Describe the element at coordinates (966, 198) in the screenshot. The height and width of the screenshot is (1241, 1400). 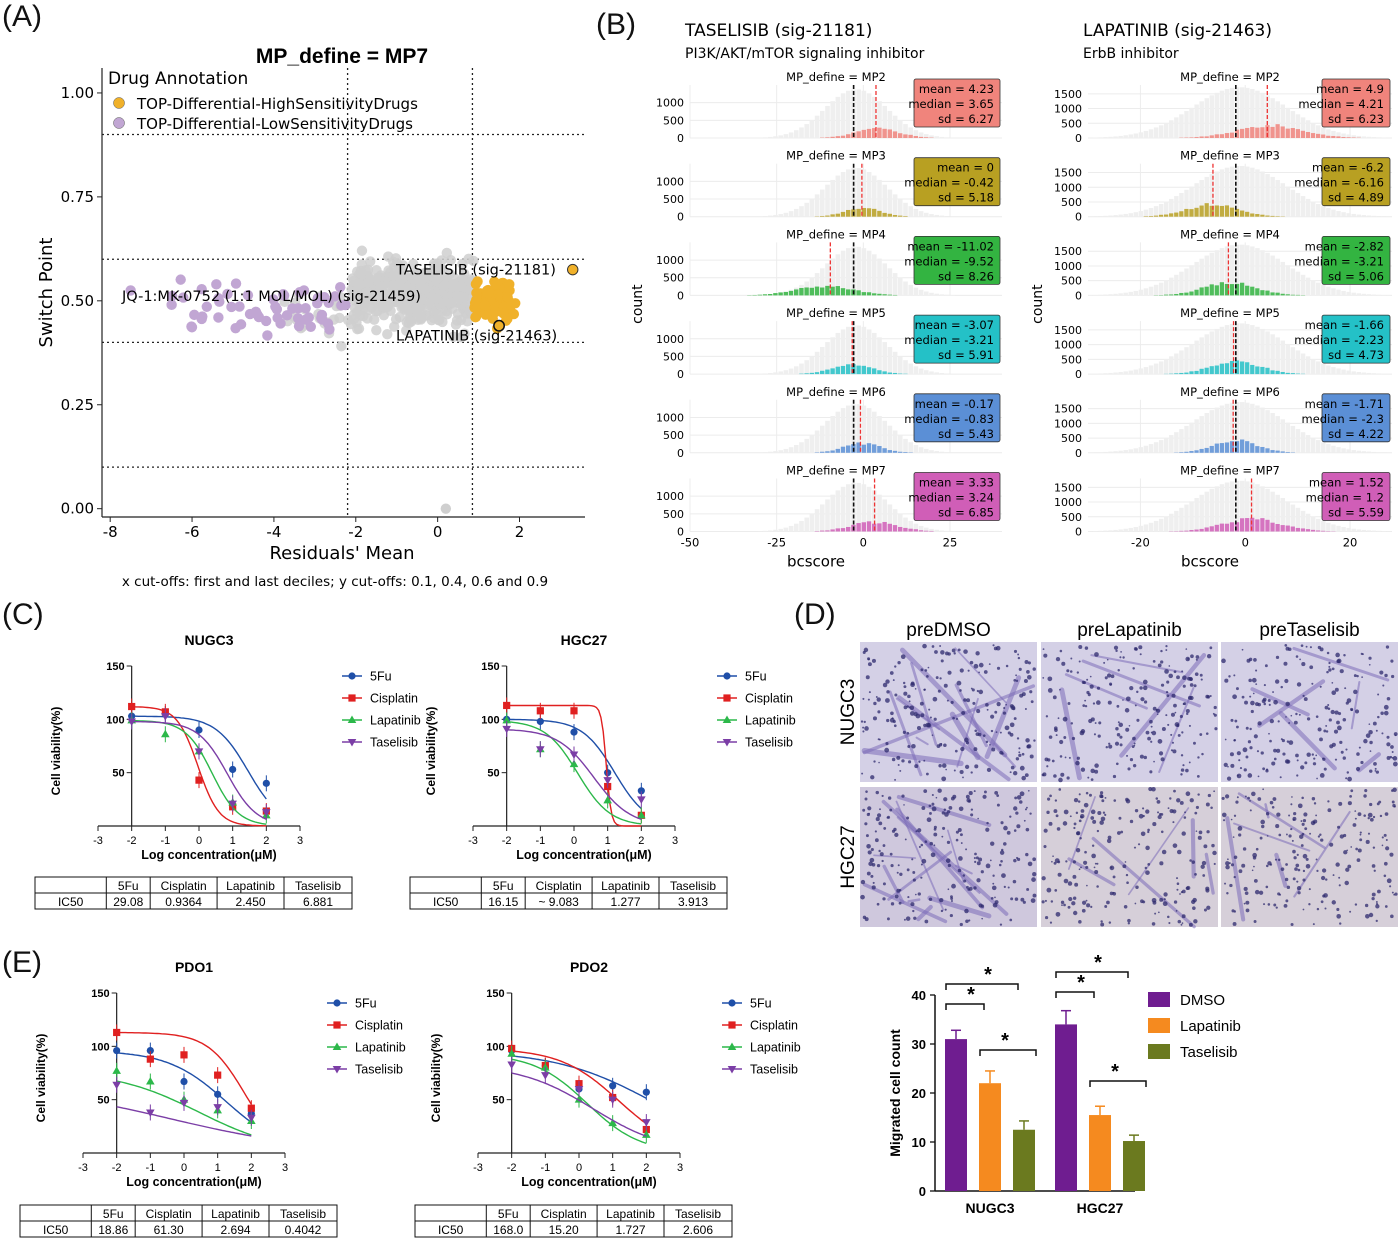
I see `stats-sd: sd = 5.18` at that location.